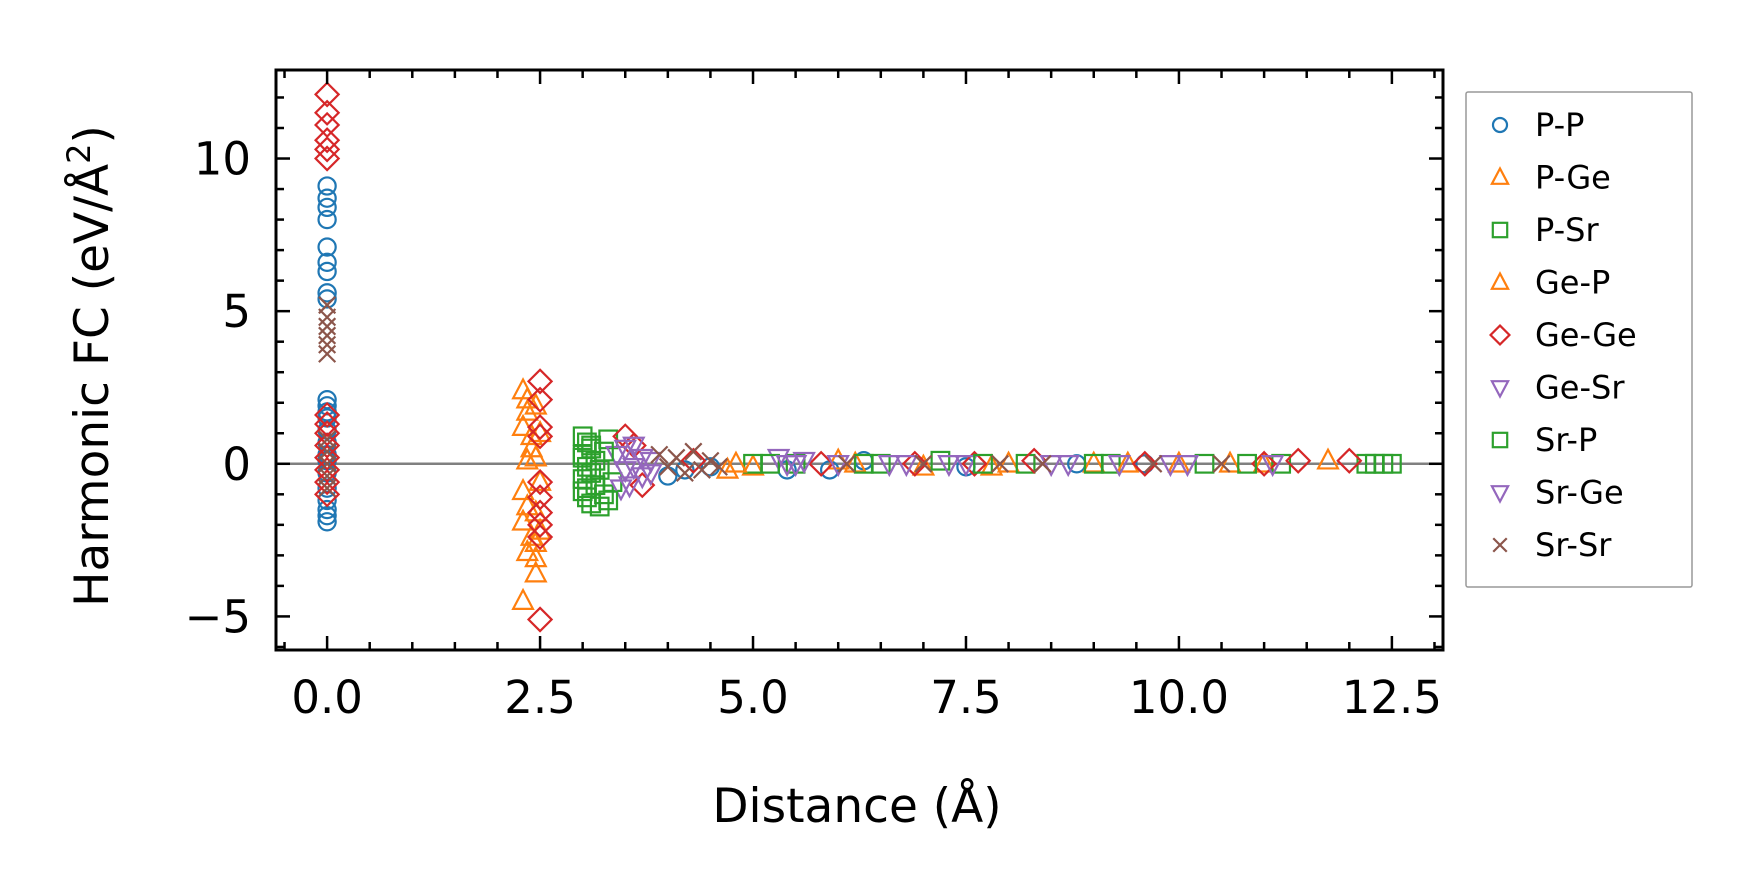 The width and height of the screenshot is (1741, 893). I want to click on legend-entry-ge-ge: Ge-Ge, so click(1562, 335).